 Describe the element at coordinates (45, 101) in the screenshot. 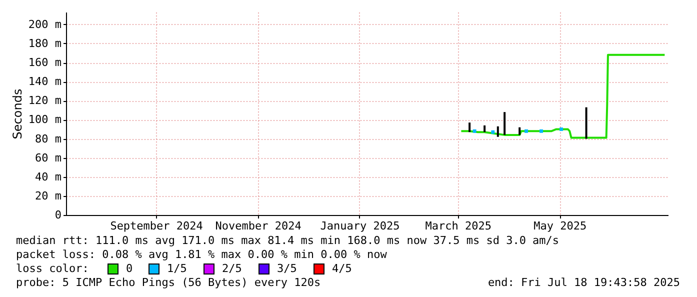

I see `y-tick-label: 120 m` at that location.